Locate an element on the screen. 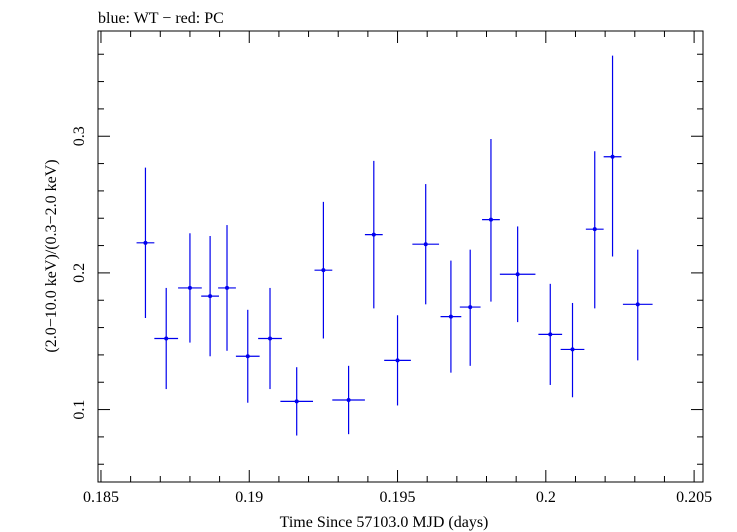 The image size is (737, 532). x-tick-label: 0.195 is located at coordinates (398, 497).